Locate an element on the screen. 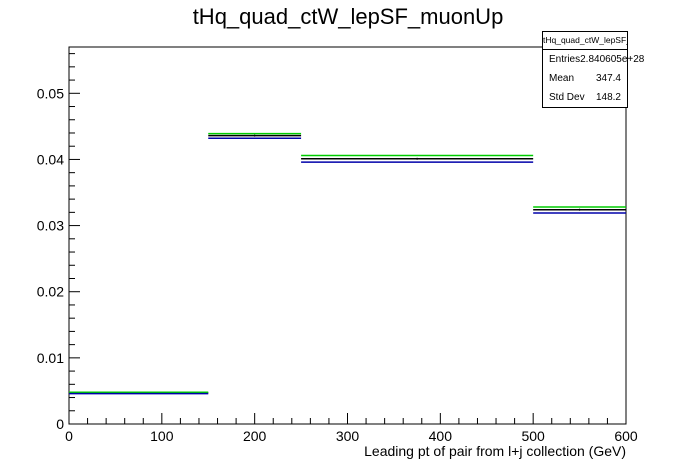 The image size is (696, 472). x-tick-label: 0 is located at coordinates (69, 436).